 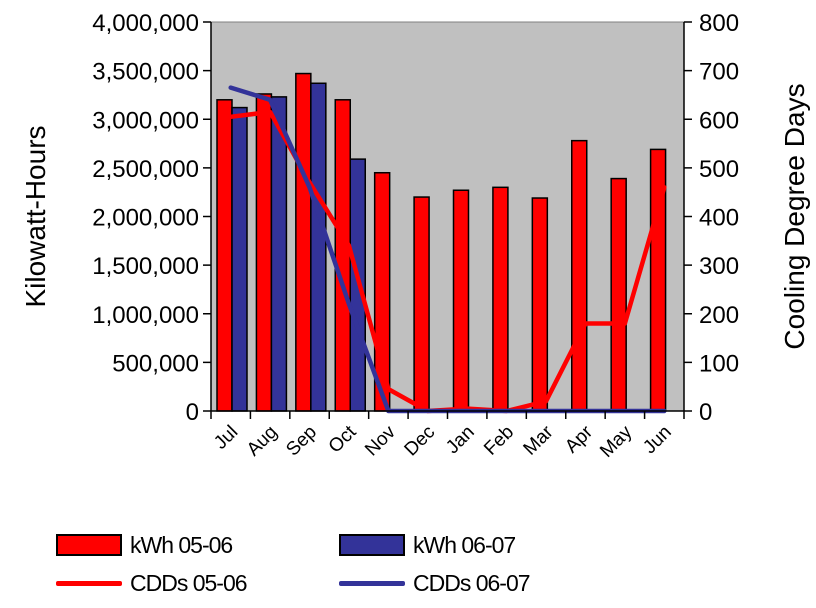 I want to click on x-tick-label: Nov, so click(x=380, y=440).